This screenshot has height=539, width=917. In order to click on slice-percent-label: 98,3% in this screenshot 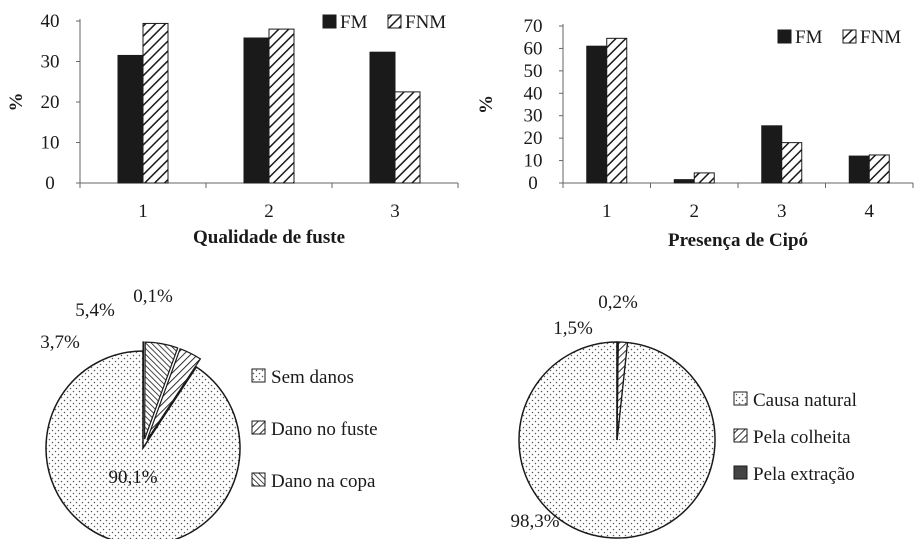, I will do `click(534, 521)`.